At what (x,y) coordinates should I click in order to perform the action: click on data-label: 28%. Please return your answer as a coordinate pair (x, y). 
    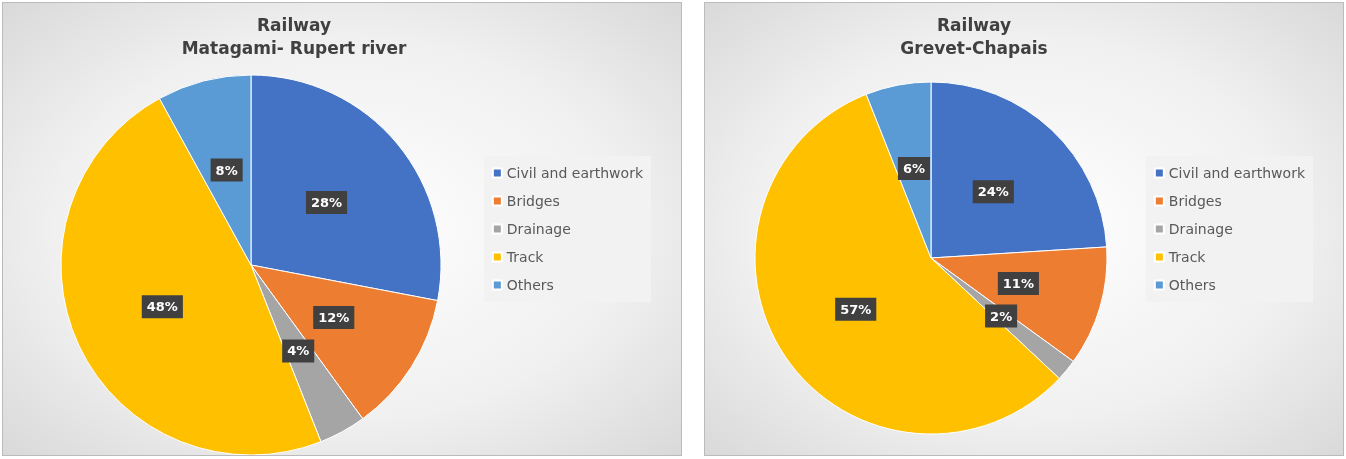
    Looking at the image, I should click on (326, 203).